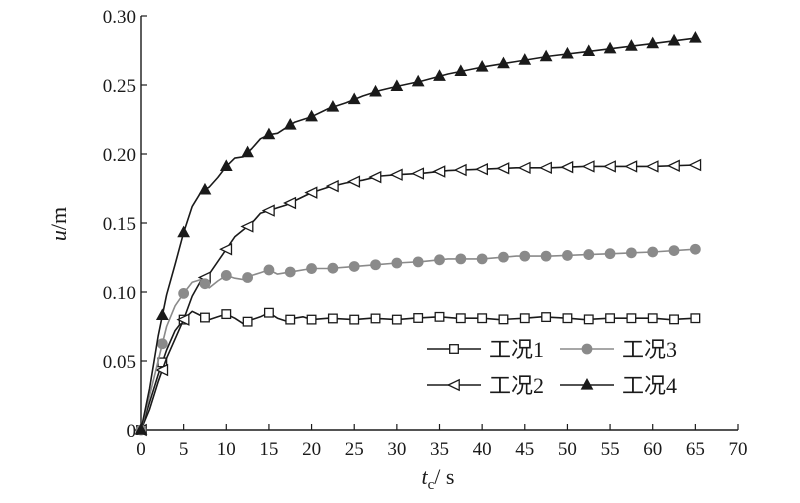  Describe the element at coordinates (439, 449) in the screenshot. I see `x-tick-label: 35` at that location.